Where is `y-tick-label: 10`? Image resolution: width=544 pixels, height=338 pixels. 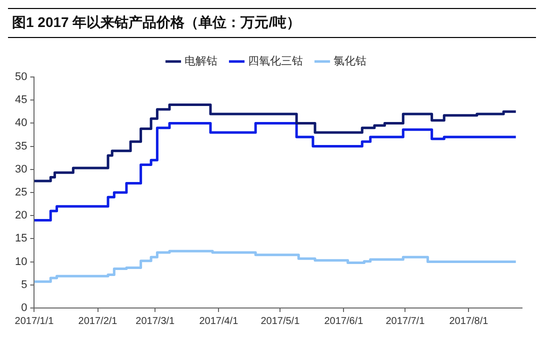 y-tick-label: 10 is located at coordinates (21, 262).